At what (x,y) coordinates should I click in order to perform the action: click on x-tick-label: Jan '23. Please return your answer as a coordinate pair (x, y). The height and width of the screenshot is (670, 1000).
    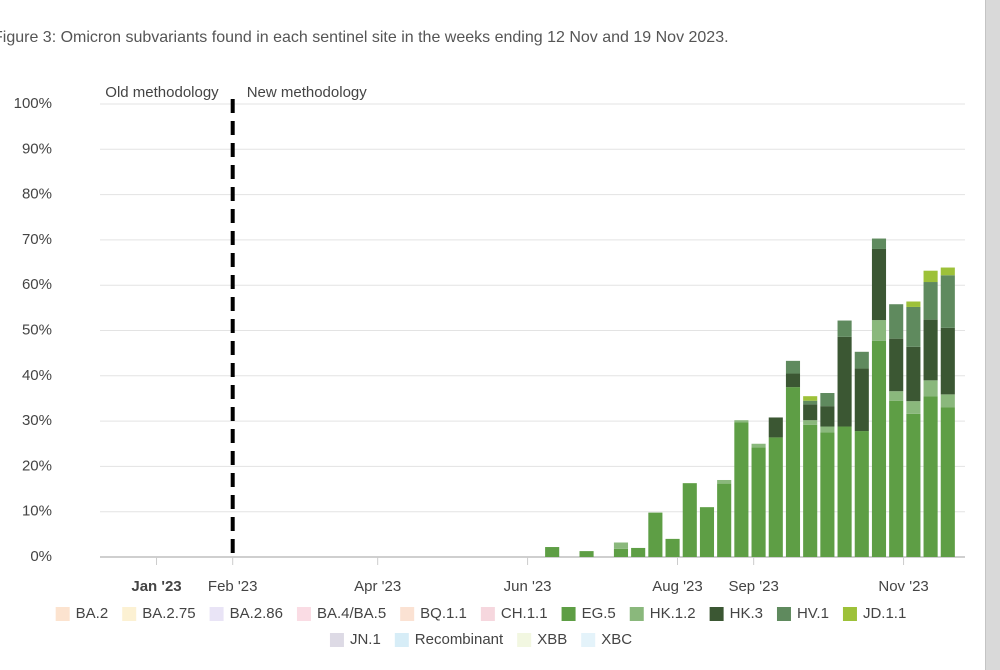
    Looking at the image, I should click on (156, 586).